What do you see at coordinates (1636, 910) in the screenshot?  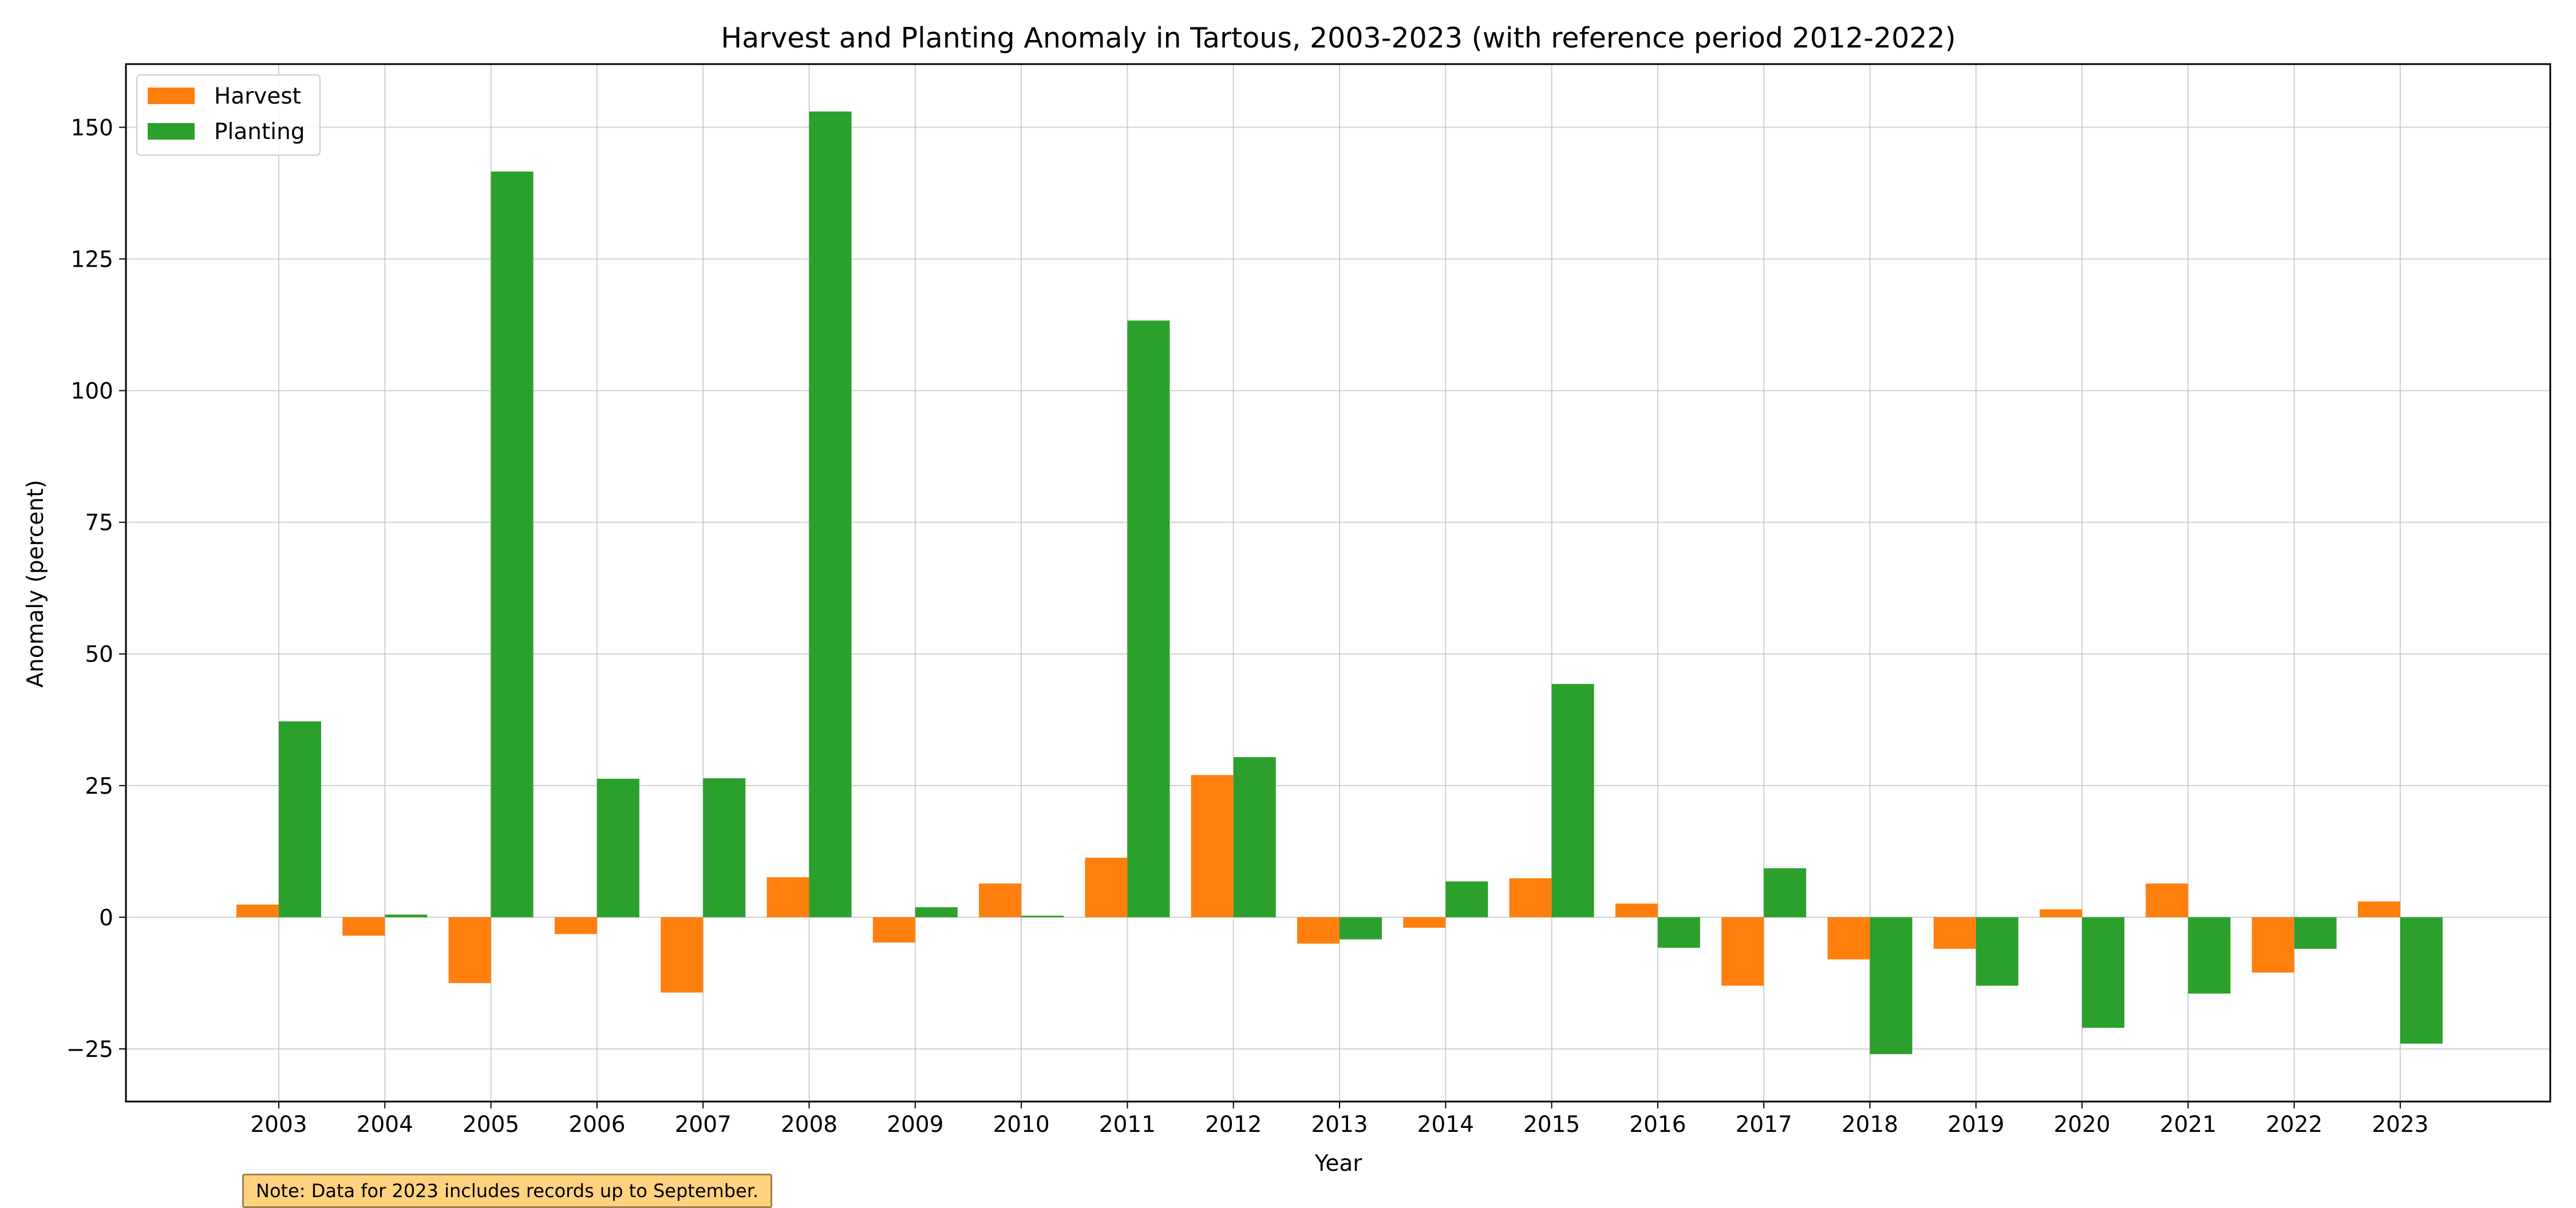 I see `harvest-bar-2016` at bounding box center [1636, 910].